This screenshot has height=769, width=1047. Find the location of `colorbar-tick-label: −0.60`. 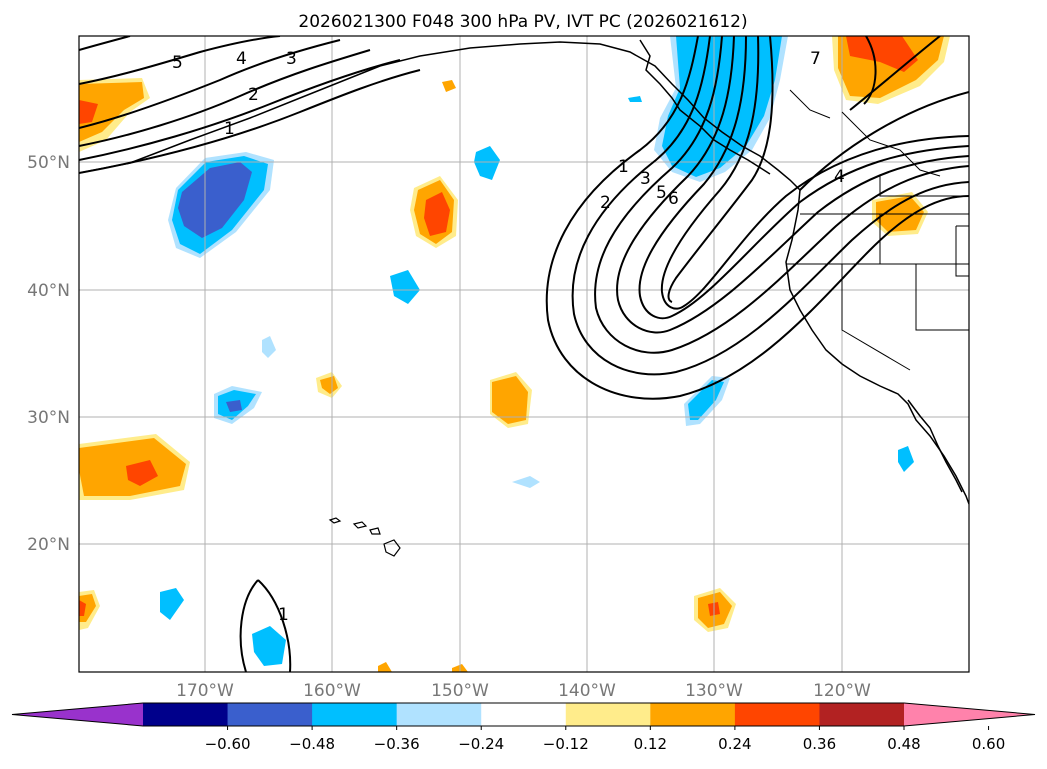

colorbar-tick-label: −0.60 is located at coordinates (228, 744).